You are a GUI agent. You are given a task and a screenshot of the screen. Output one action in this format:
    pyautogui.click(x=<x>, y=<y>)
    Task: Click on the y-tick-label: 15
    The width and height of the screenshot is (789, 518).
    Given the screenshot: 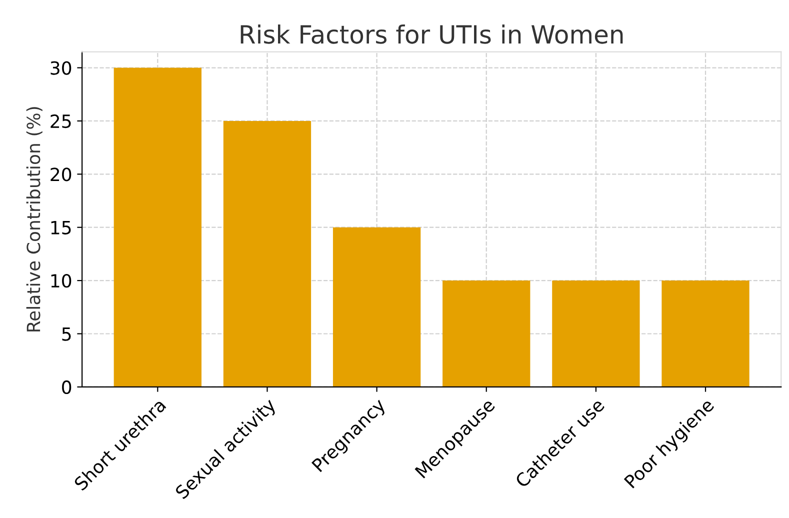 What is the action you would take?
    pyautogui.click(x=61, y=227)
    